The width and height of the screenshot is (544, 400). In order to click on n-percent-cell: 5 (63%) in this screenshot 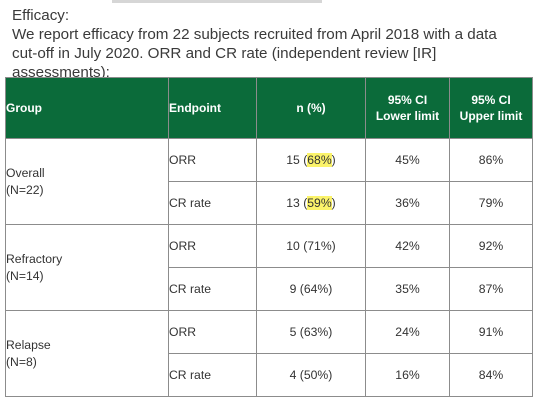, I will do `click(311, 332)`.